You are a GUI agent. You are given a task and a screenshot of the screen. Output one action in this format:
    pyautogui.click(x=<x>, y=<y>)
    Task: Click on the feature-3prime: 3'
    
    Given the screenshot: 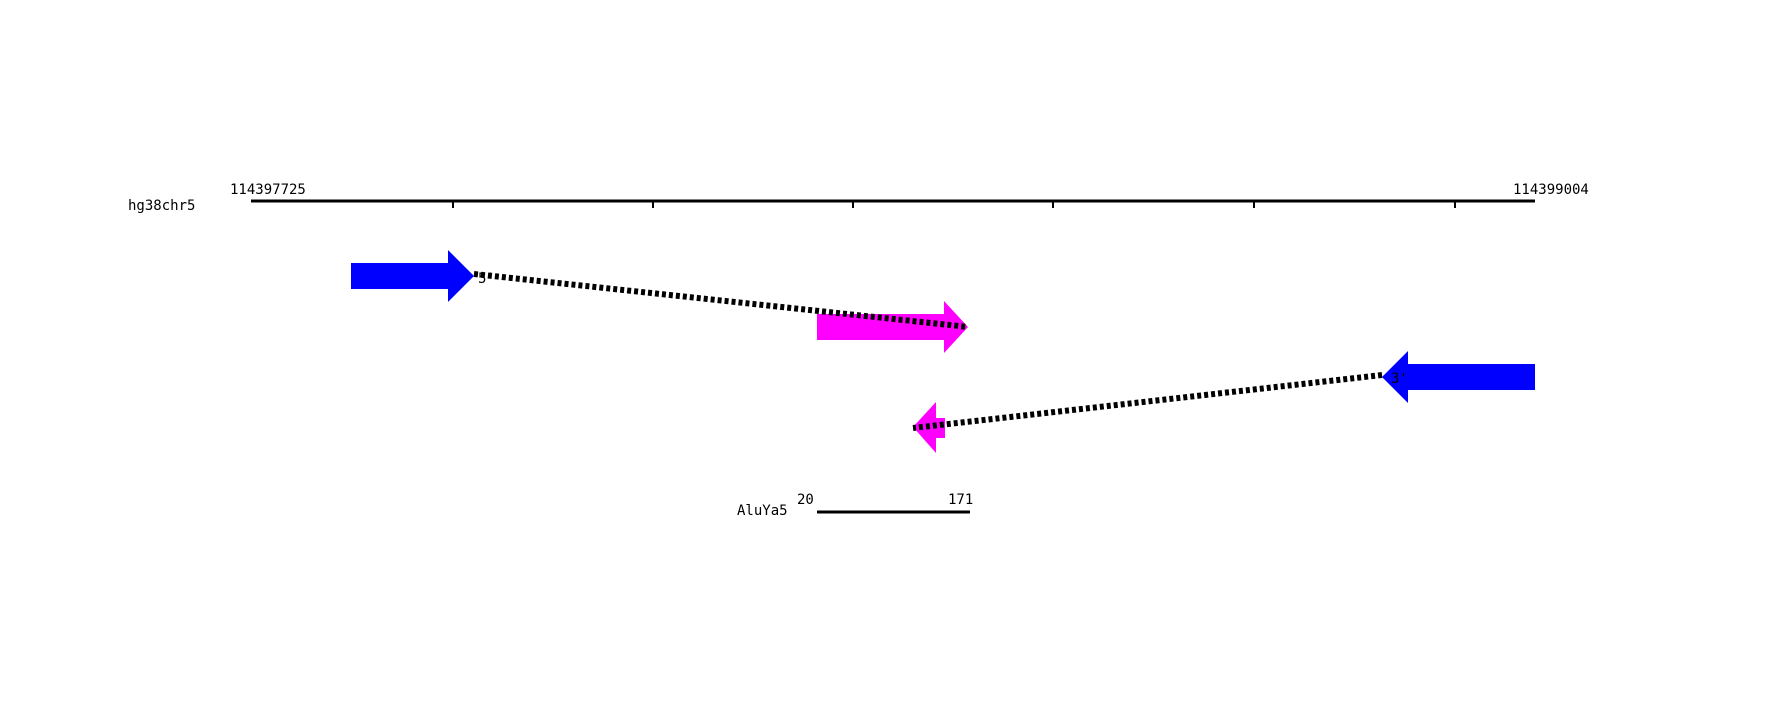 What is the action you would take?
    pyautogui.click(x=1223, y=402)
    